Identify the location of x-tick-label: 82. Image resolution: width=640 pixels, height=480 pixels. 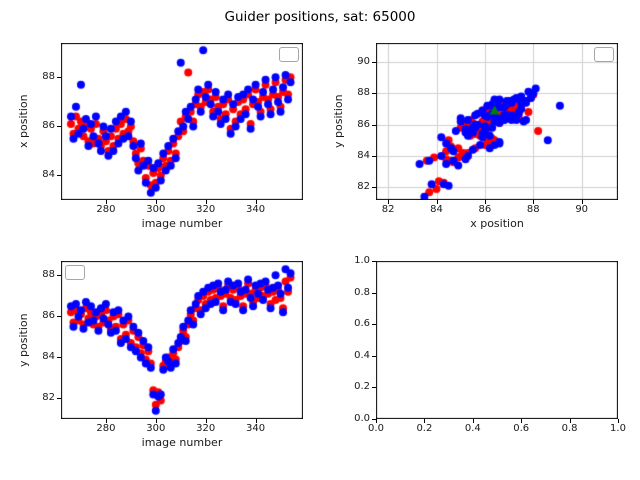
(388, 209).